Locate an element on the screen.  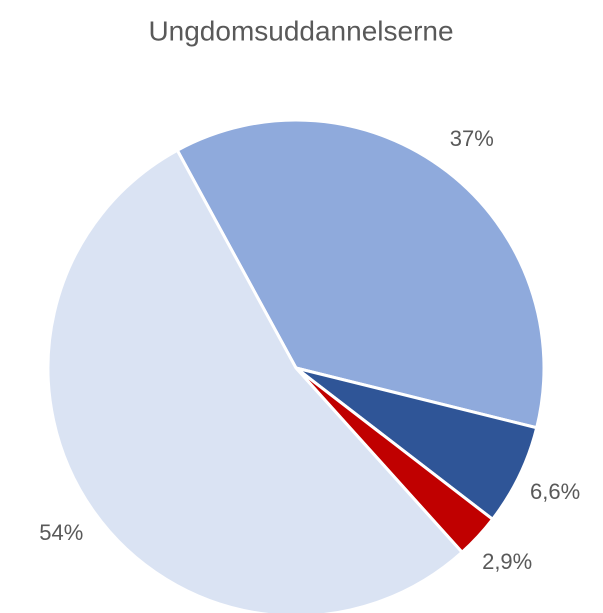
data-label: 2,9% is located at coordinates (507, 561).